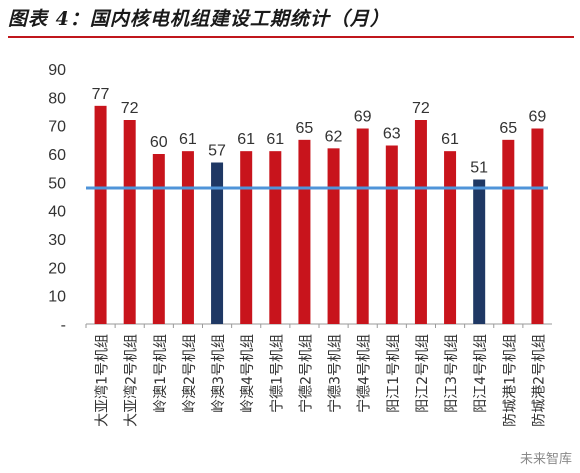 This screenshot has width=580, height=473. Describe the element at coordinates (57, 70) in the screenshot. I see `y-tick-label: 90` at that location.